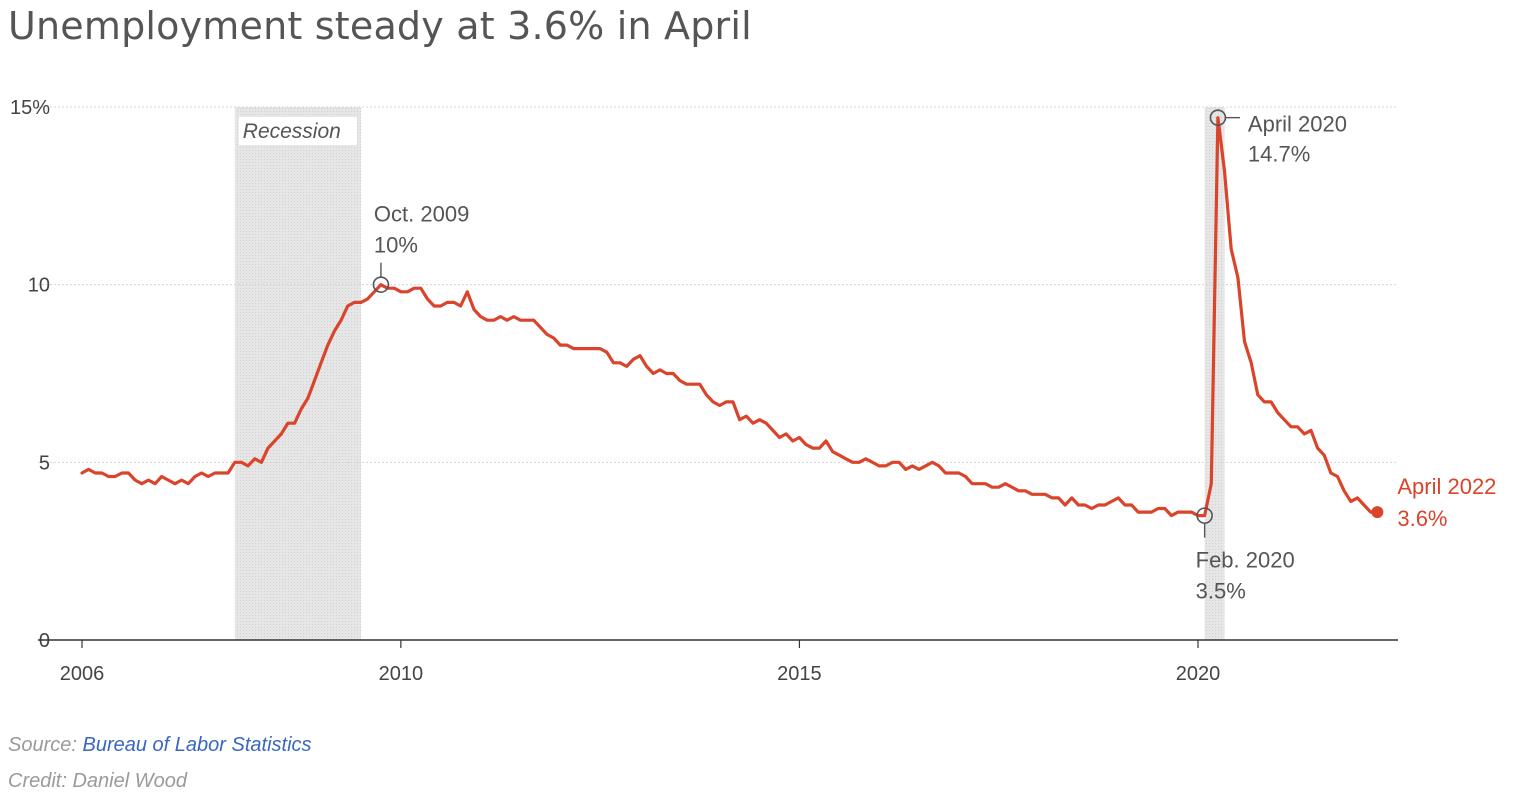 This screenshot has width=1520, height=806. What do you see at coordinates (799, 674) in the screenshot?
I see `x-tick-label-2015: 2015` at bounding box center [799, 674].